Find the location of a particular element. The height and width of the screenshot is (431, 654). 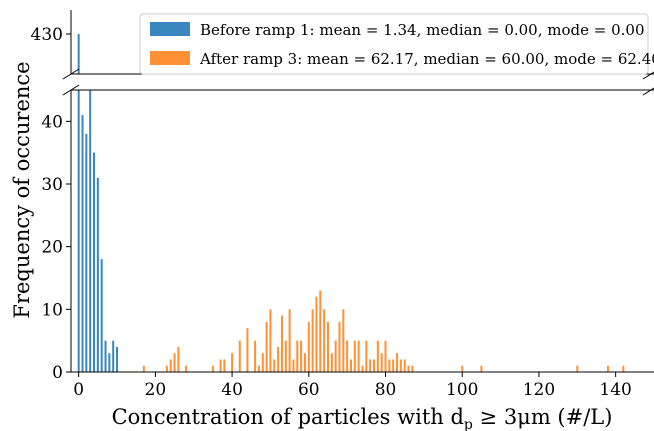

upper-y-ticks: 430 is located at coordinates (51, 35).